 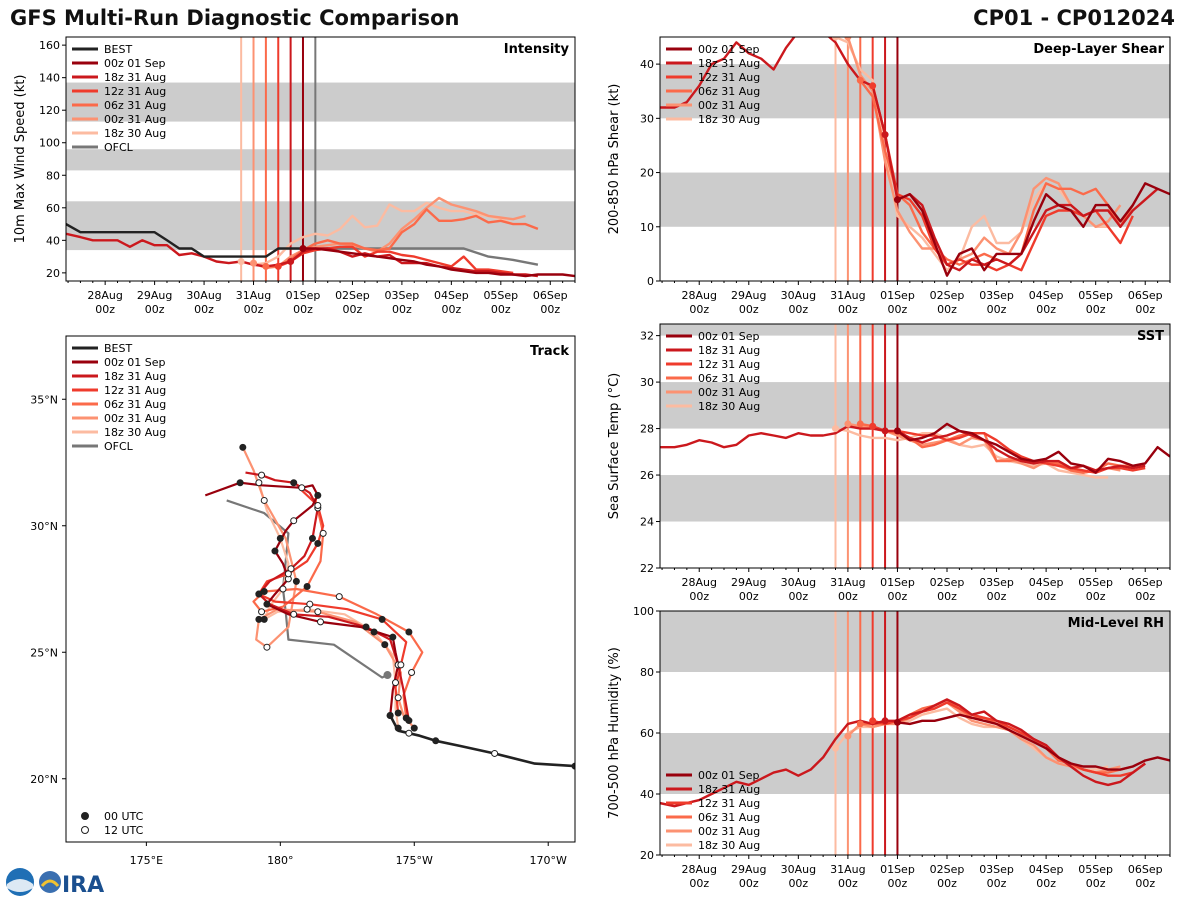 I want to click on marker-legend-label: 00 UTC, so click(x=124, y=816).